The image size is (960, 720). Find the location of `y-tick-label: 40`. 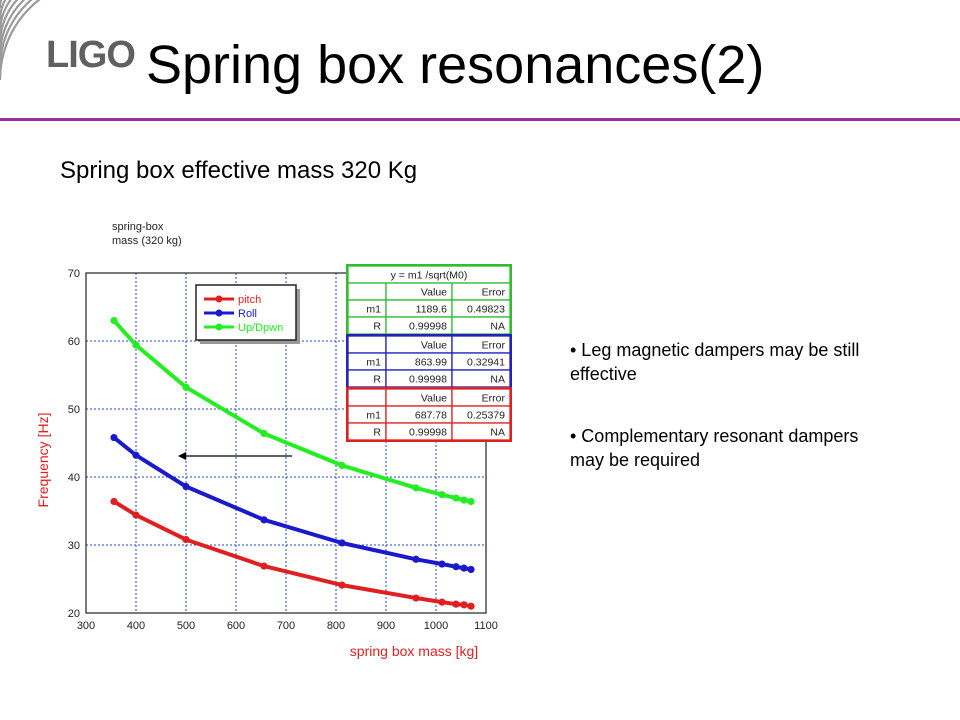

y-tick-label: 40 is located at coordinates (74, 478).